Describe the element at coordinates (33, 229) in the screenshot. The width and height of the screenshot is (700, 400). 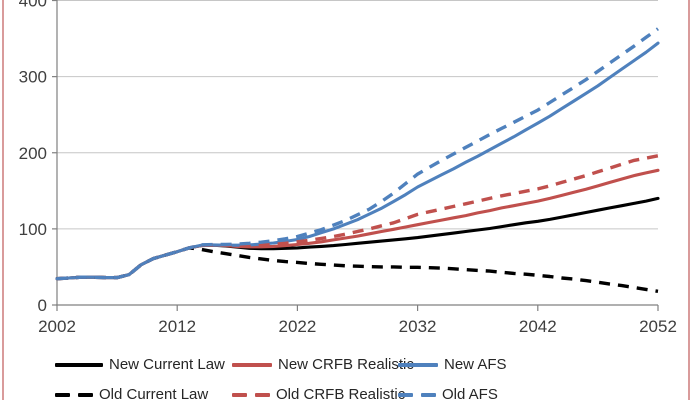
I see `y-tick-label-100: 100` at that location.